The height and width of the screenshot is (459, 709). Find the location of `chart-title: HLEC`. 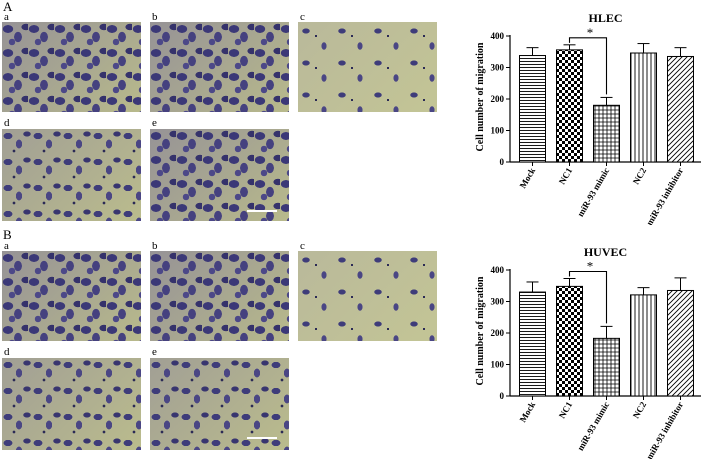

chart-title: HLEC is located at coordinates (605, 18).